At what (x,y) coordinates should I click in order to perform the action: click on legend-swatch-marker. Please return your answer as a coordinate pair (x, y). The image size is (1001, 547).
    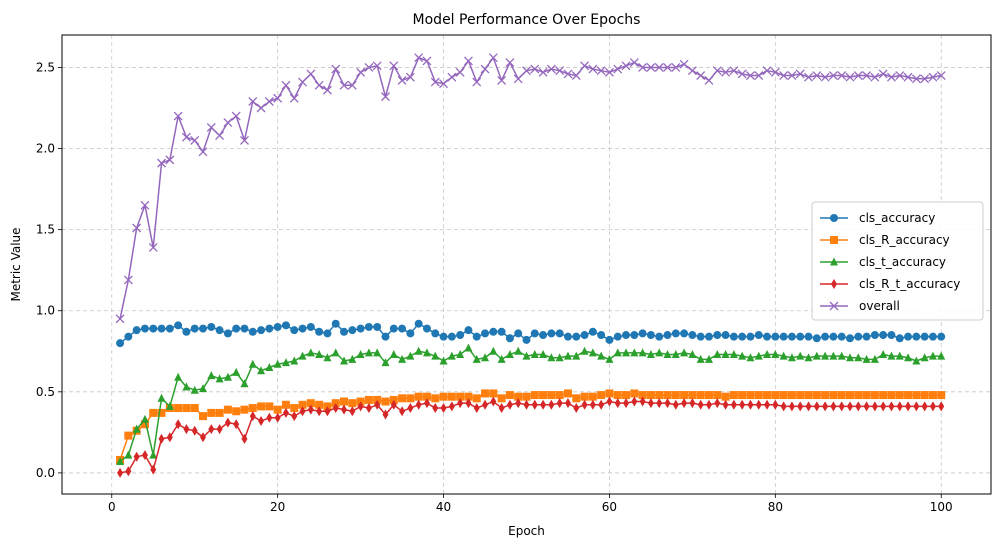
    Looking at the image, I should click on (834, 261).